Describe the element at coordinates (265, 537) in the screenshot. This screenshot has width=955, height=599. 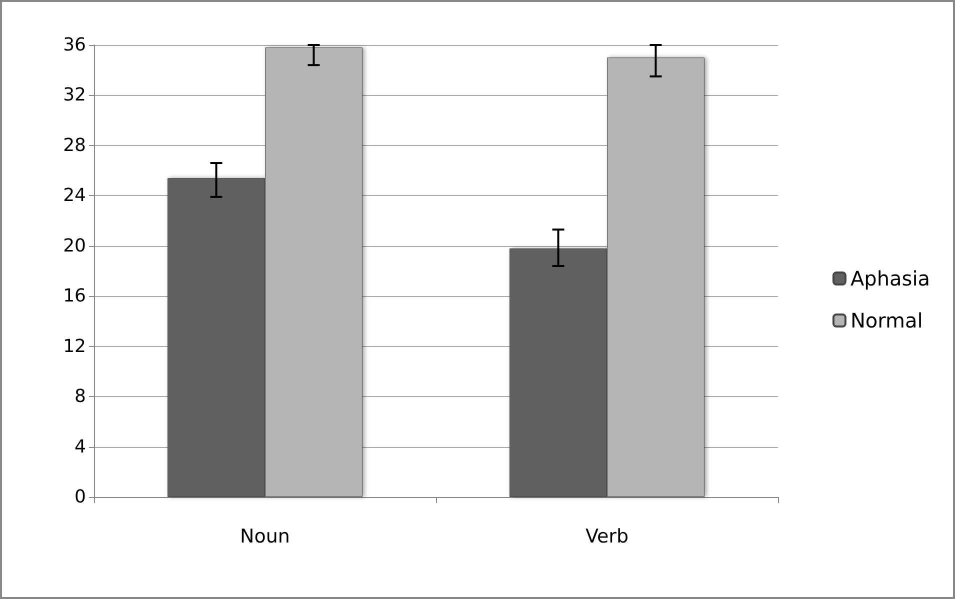
I see `x-tick-label: Noun` at that location.